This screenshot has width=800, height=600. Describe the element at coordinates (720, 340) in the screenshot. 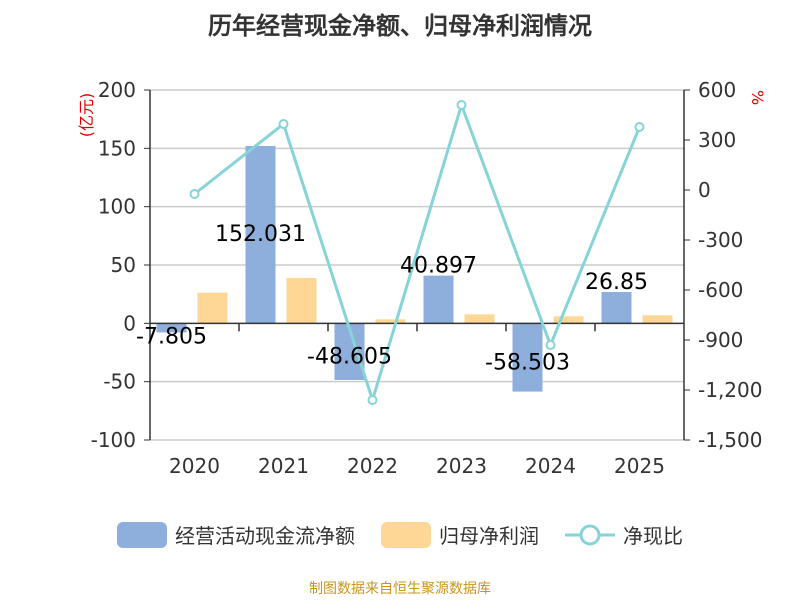

I see `right-tick-label: -900` at that location.